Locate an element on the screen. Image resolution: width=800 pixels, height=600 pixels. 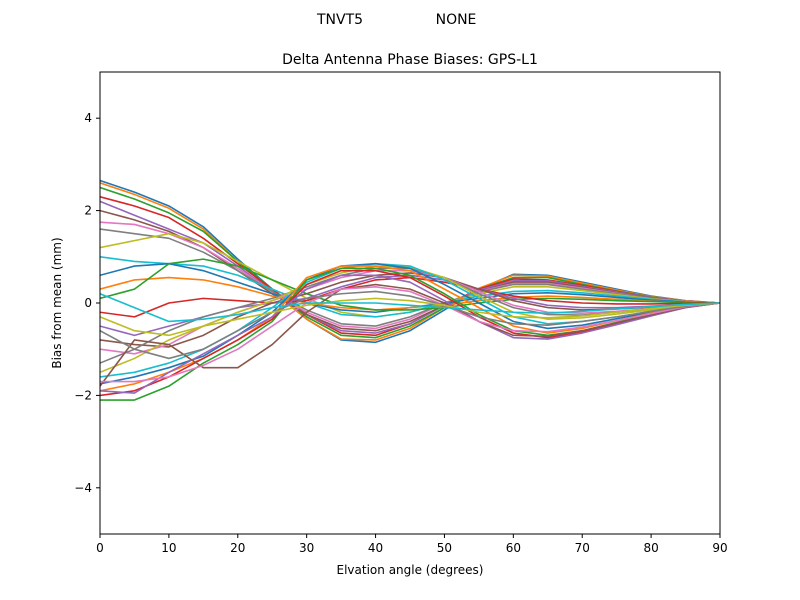
x-tick-label: 30 is located at coordinates (306, 548).